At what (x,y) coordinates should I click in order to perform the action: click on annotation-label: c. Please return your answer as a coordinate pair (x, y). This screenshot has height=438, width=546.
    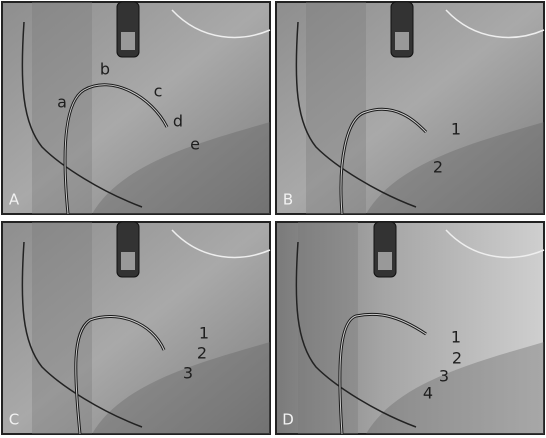
    Looking at the image, I should click on (158, 91).